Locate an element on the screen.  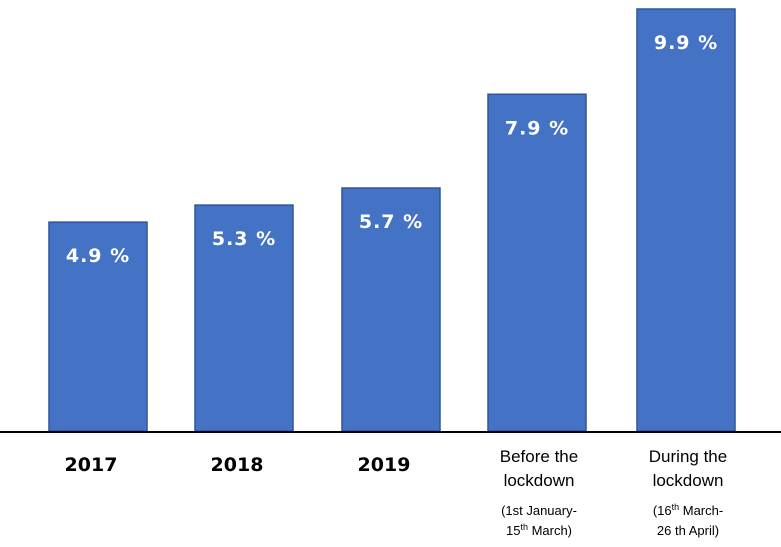
category-note-segment: 15 is located at coordinates (513, 530).